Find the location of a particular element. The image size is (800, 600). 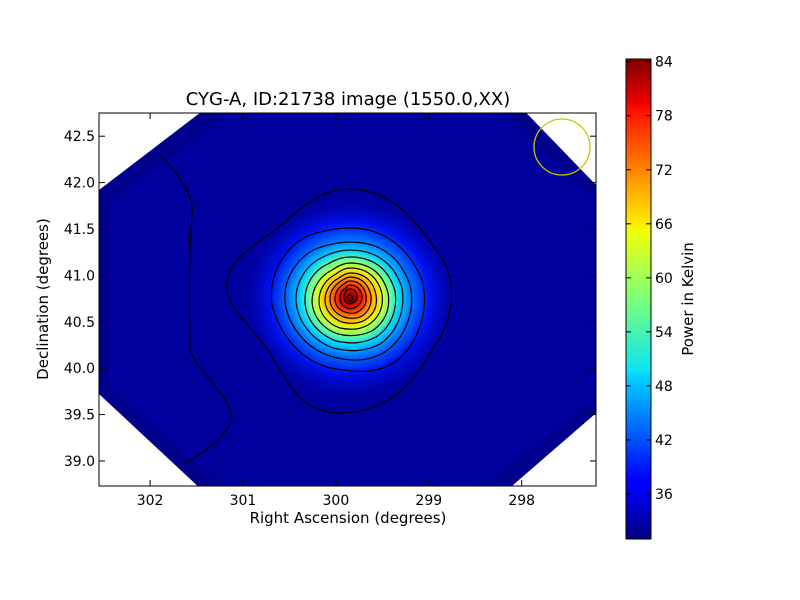

y-tick-label: 42.0 is located at coordinates (79, 184).